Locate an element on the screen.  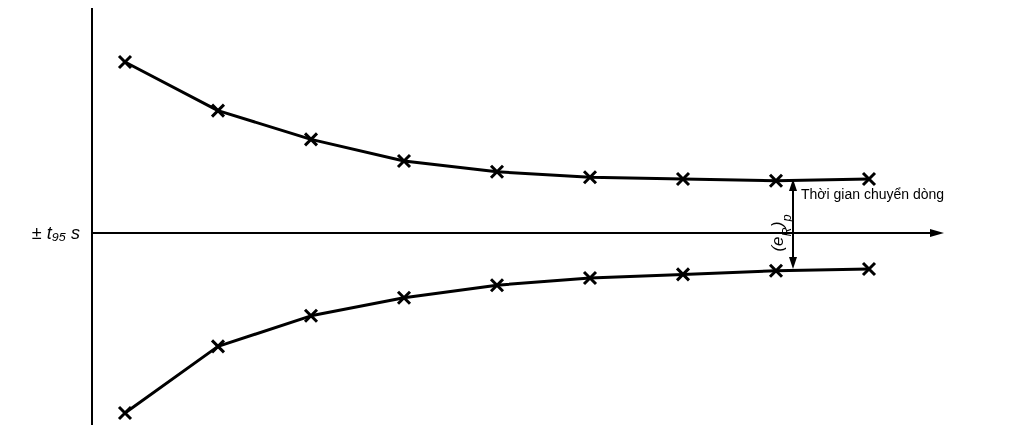
y-axis-title: ± t₉₅ s is located at coordinates (55, 233).